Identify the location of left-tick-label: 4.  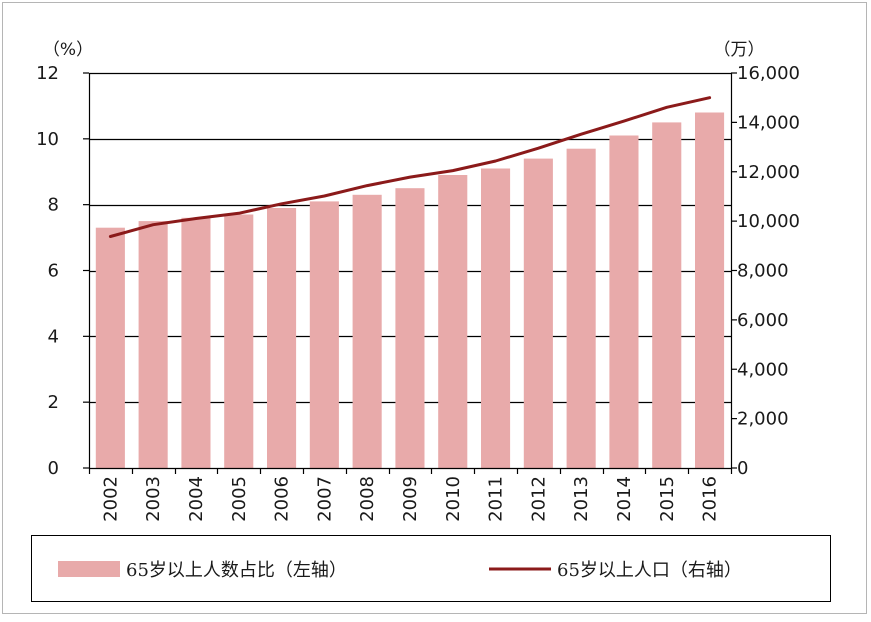
(53, 336).